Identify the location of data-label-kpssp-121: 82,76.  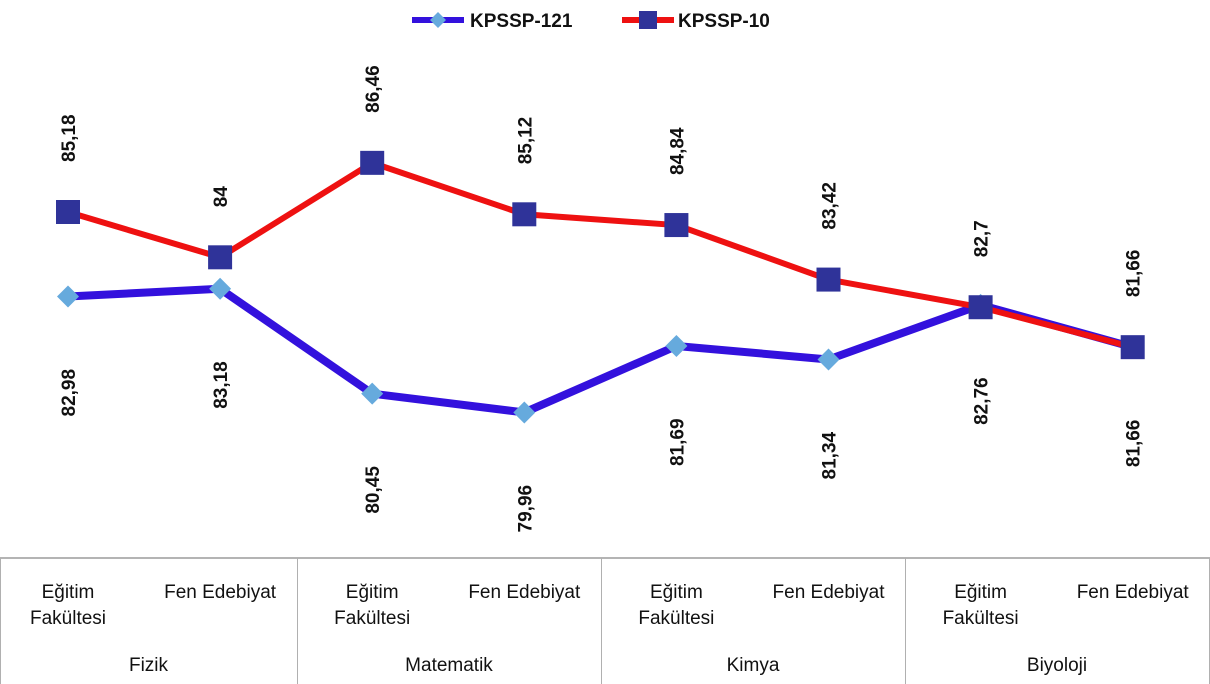
(982, 401).